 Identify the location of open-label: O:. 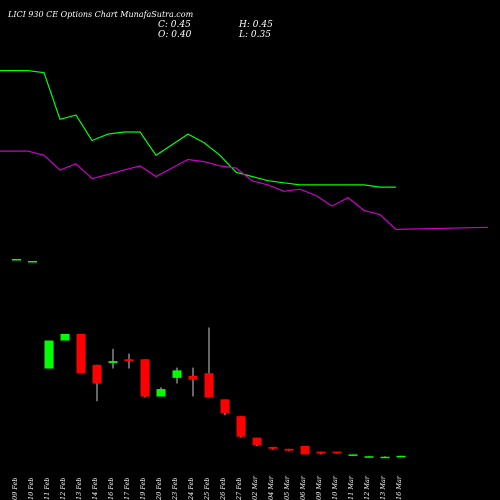
(163, 35).